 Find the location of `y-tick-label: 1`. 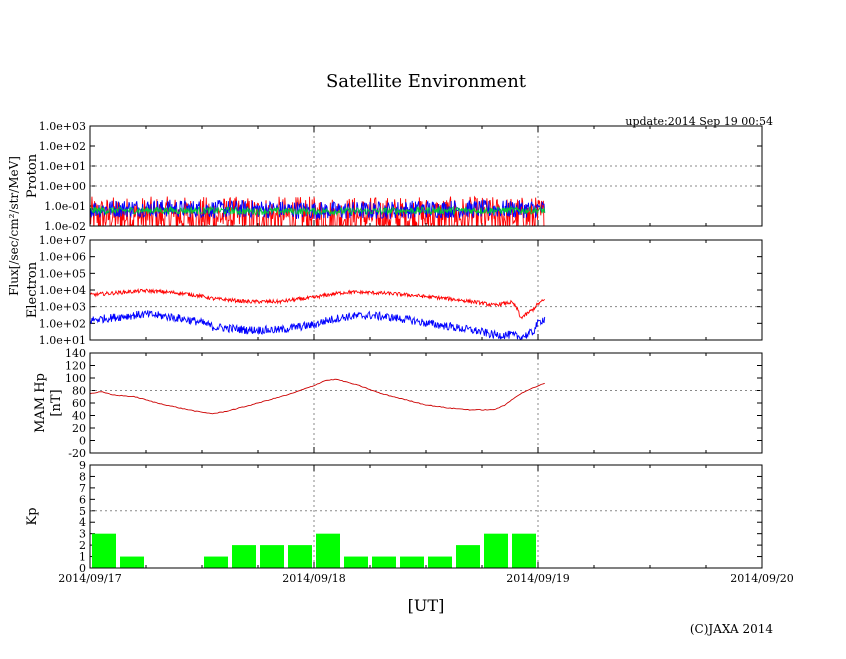

y-tick-label: 1 is located at coordinates (82, 557).